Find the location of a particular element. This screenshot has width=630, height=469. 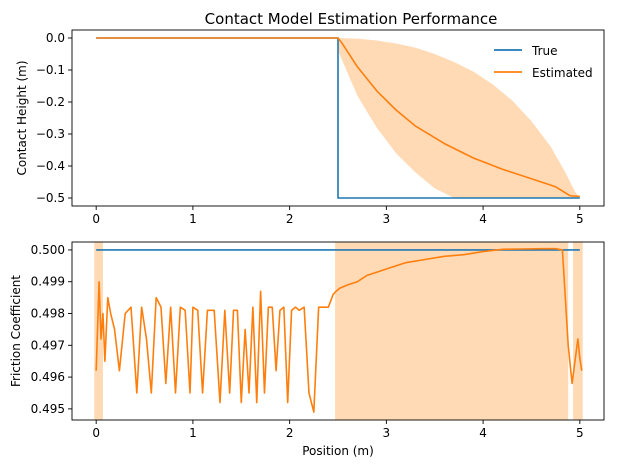

y-tick-label: 0.497 is located at coordinates (48, 345).